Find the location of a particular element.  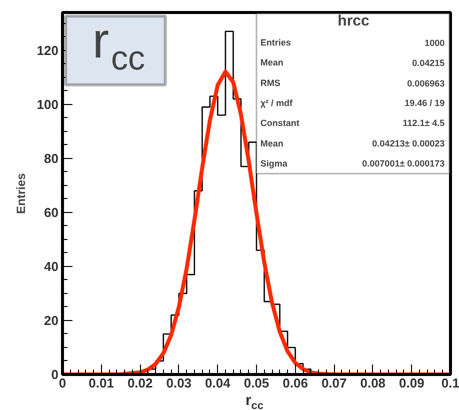

text: r$_{cc}$ is located at coordinates (254, 400).